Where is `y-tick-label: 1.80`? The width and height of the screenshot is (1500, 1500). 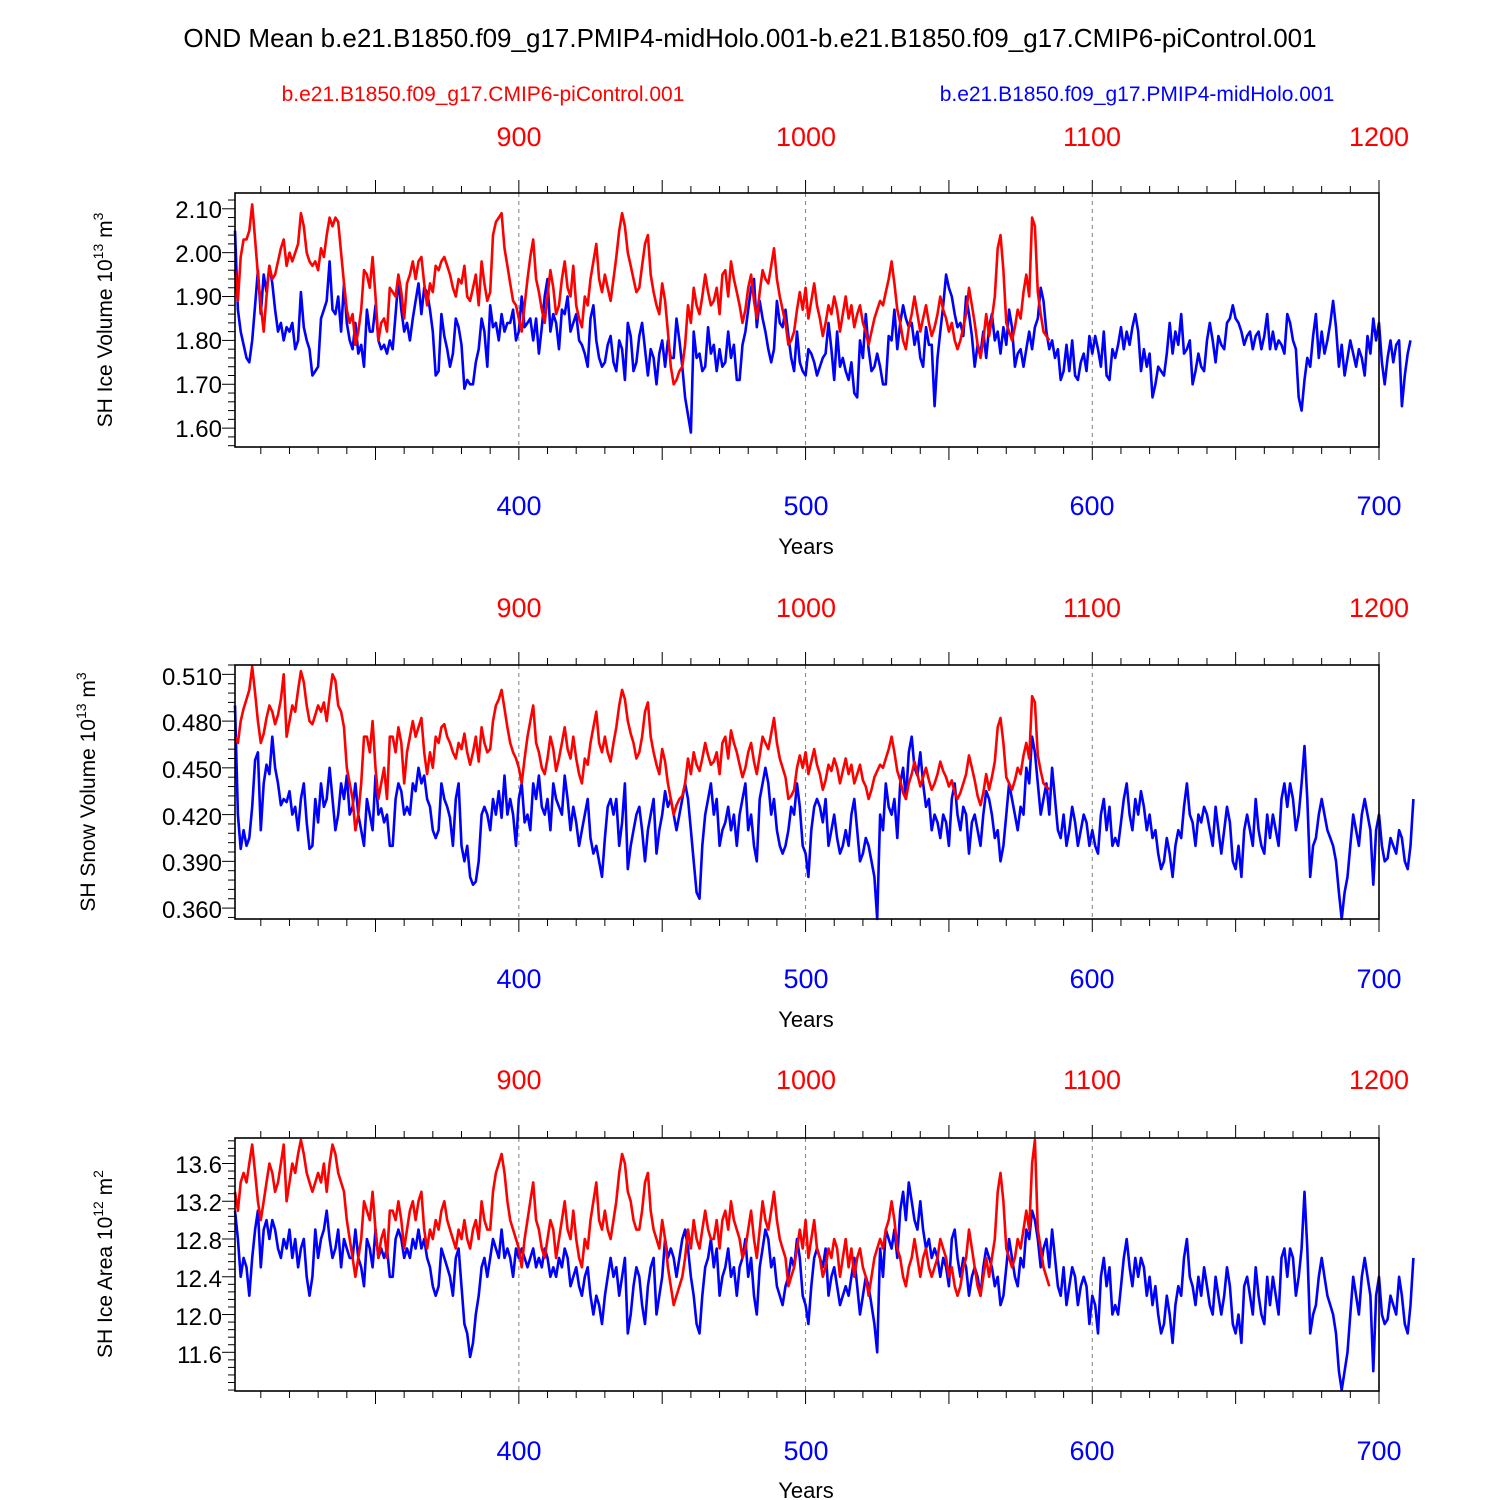 y-tick-label: 1.80 is located at coordinates (198, 341).